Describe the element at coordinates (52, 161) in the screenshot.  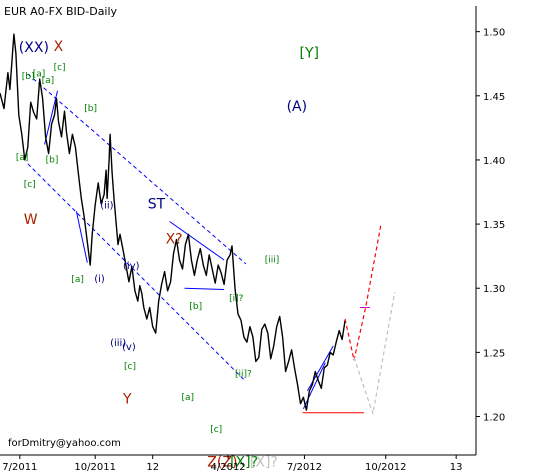
I see `wave-label-7: [b]` at that location.